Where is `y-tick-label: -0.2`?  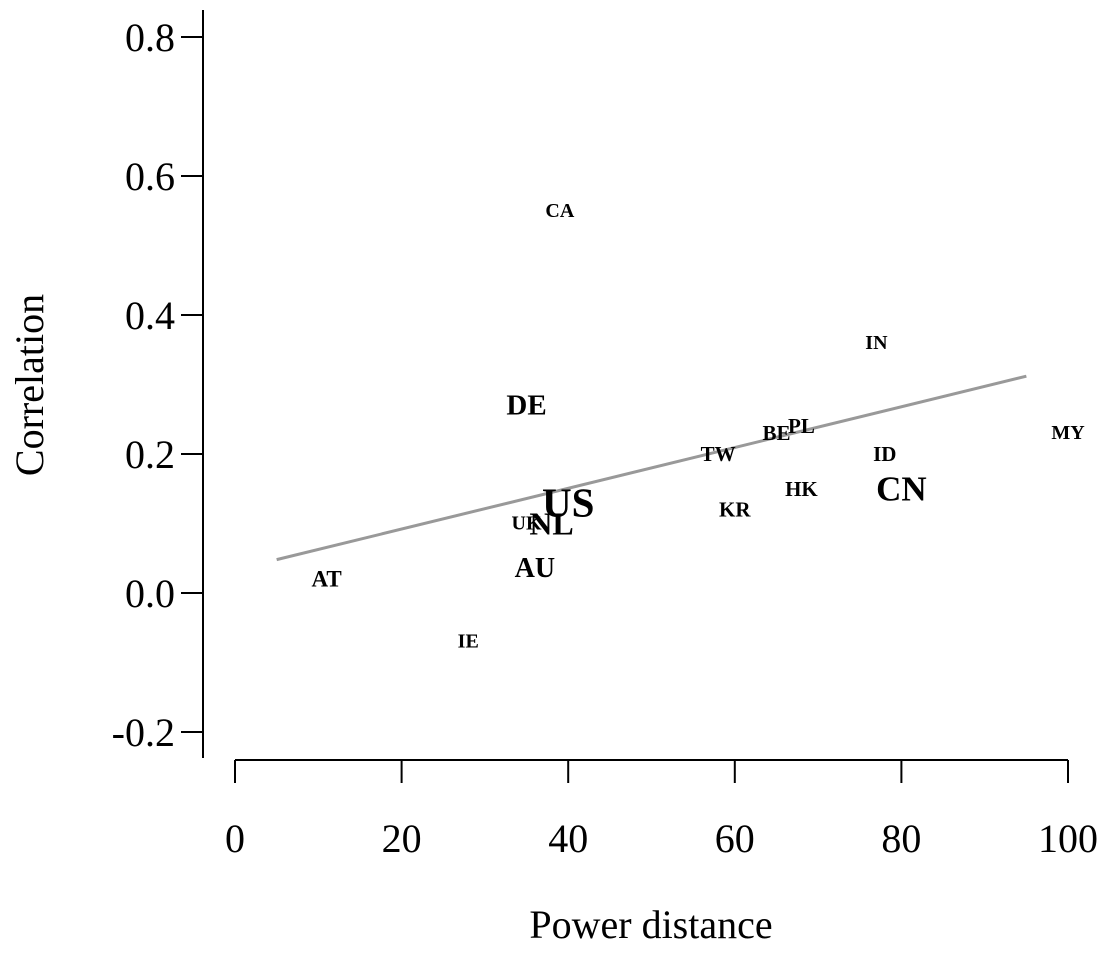
y-tick-label: -0.2 is located at coordinates (143, 732).